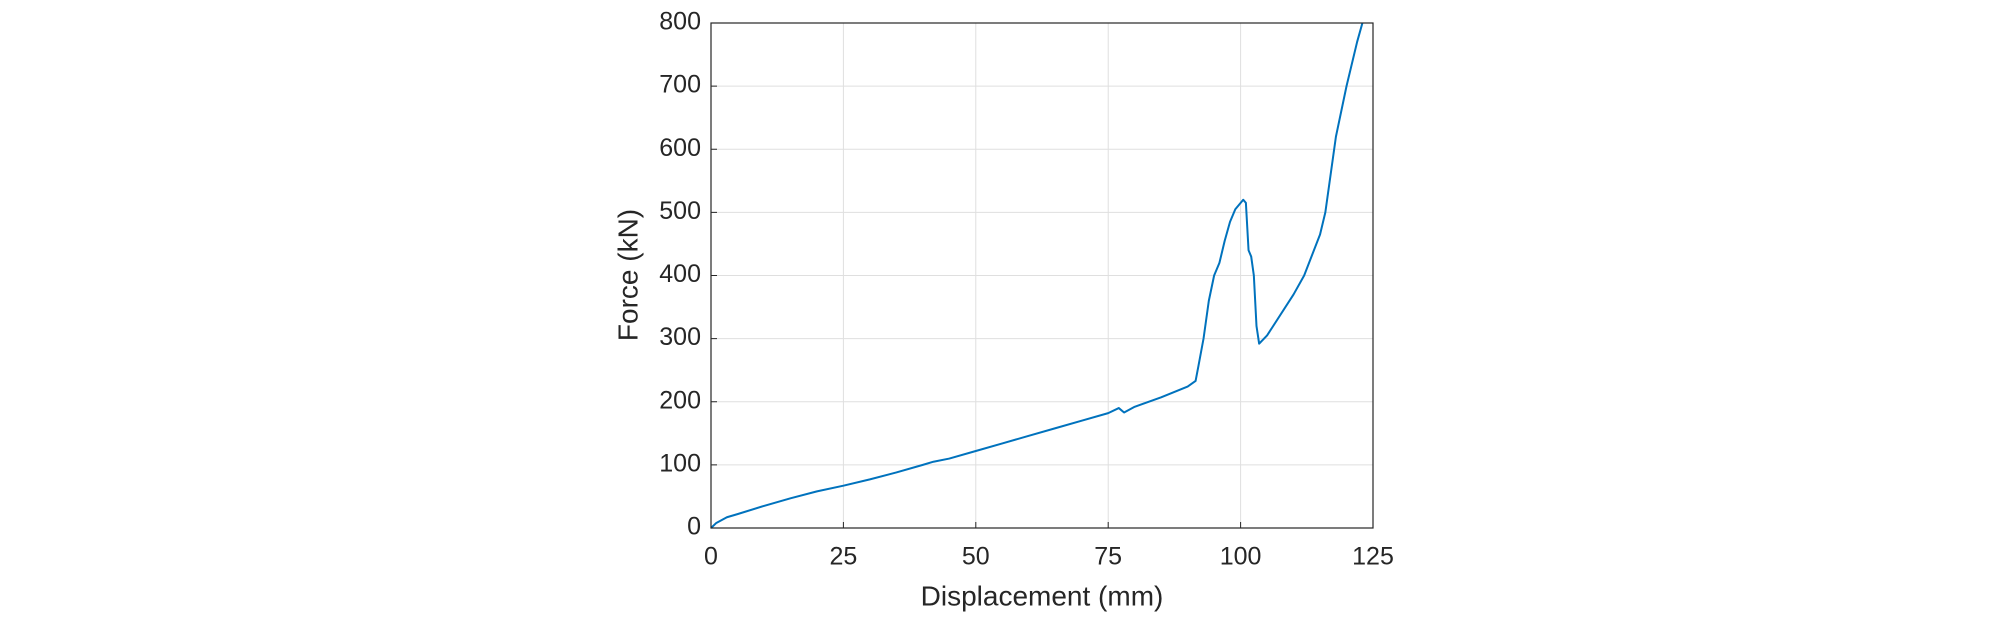 Image resolution: width=2008 pixels, height=618 pixels. What do you see at coordinates (680, 337) in the screenshot?
I see `y-tick-label: 300` at bounding box center [680, 337].